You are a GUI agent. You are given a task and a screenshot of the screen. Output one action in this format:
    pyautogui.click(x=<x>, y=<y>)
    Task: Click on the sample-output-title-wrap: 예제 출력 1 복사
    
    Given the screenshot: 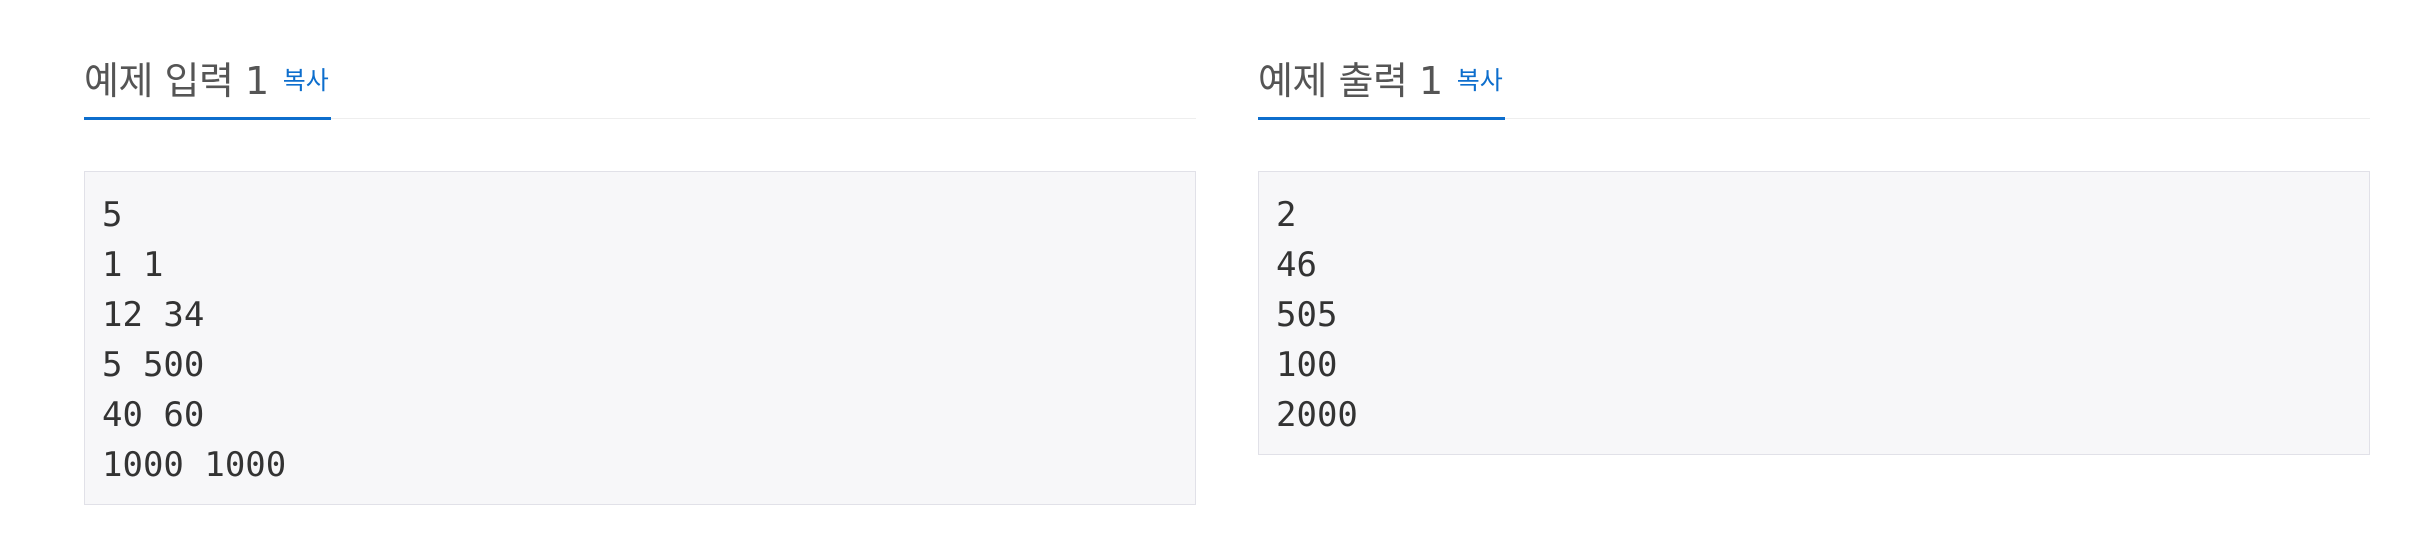 What is the action you would take?
    pyautogui.click(x=1381, y=78)
    